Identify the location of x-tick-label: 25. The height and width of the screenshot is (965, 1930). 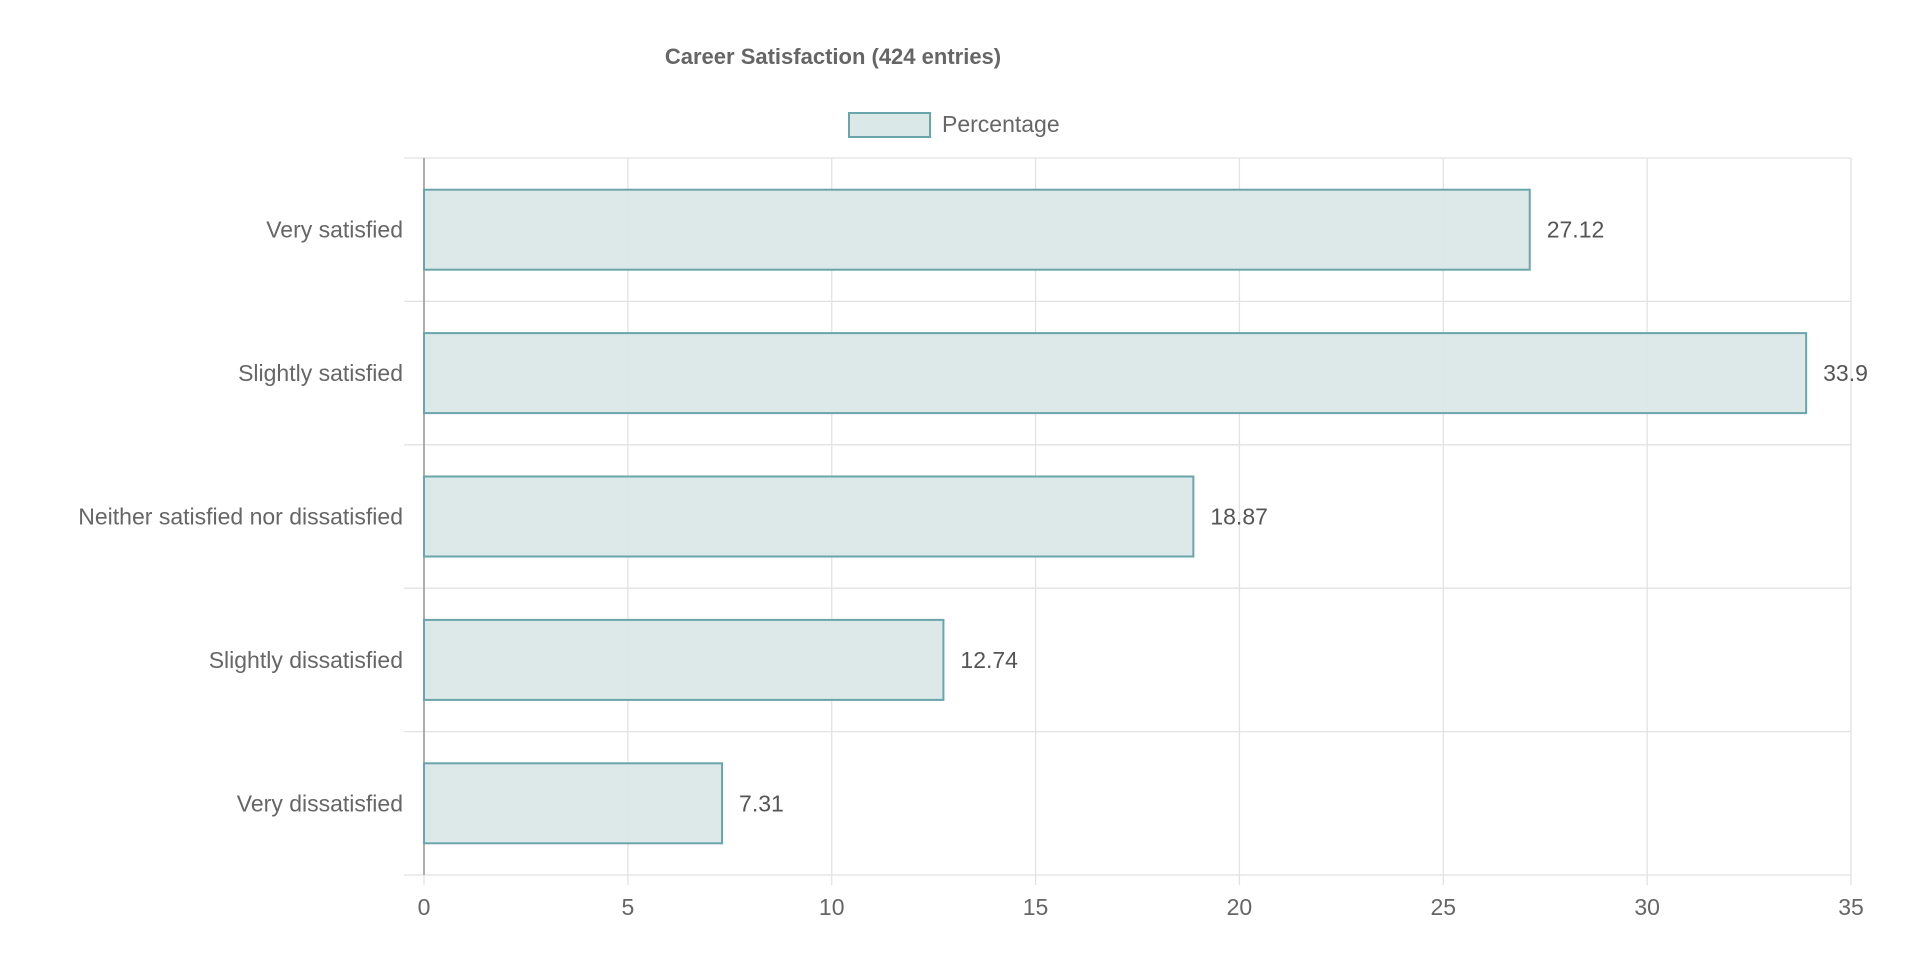
(1443, 907).